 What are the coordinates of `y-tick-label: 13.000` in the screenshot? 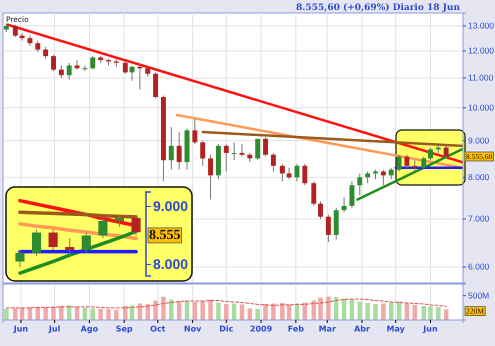 It's located at (481, 25).